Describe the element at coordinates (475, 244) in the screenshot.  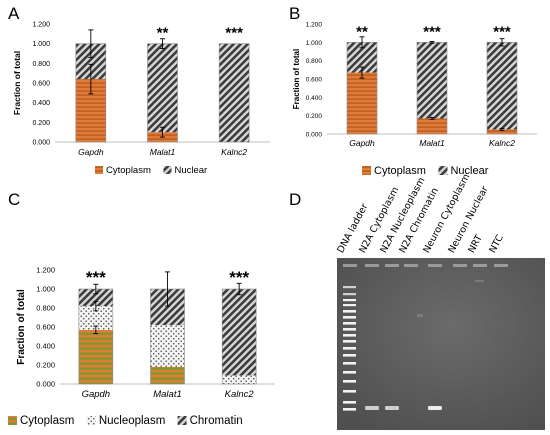
I see `gel-lane-label: NRT` at that location.